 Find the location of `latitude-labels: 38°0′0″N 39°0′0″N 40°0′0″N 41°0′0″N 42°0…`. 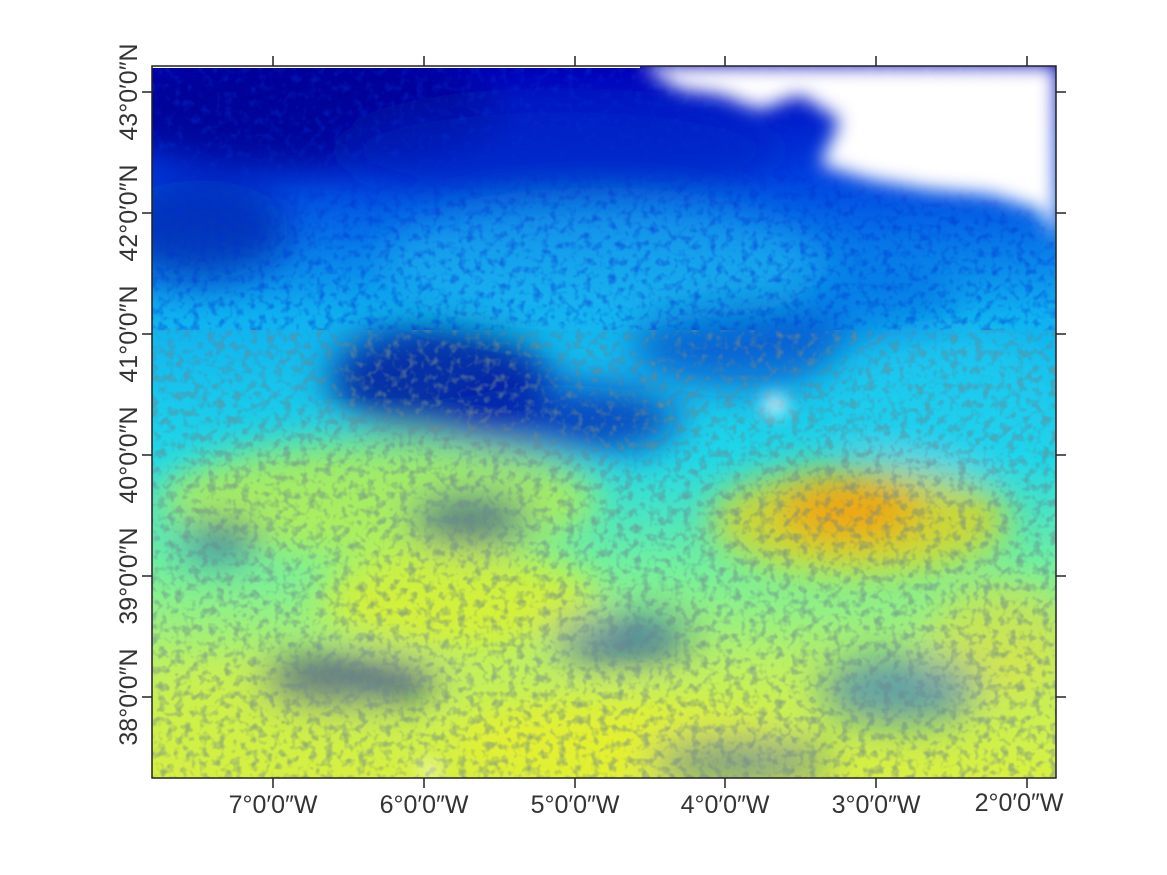

latitude-labels: 38°0′0″N 39°0′0″N 40°0′0″N 41°0′0″N 42°0… is located at coordinates (129, 394).